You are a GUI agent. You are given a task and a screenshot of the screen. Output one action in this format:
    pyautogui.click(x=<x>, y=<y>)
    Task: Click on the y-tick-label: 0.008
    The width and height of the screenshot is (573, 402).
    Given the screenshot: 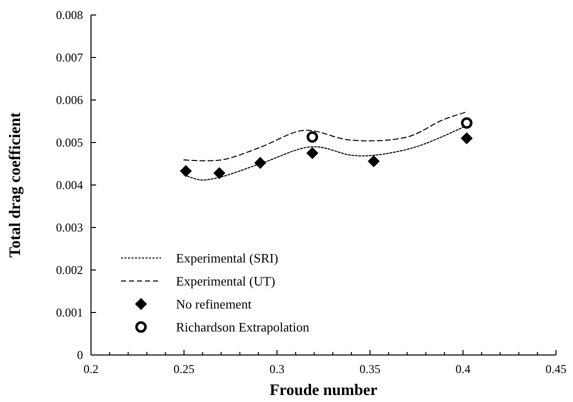 What is the action you would take?
    pyautogui.click(x=69, y=15)
    